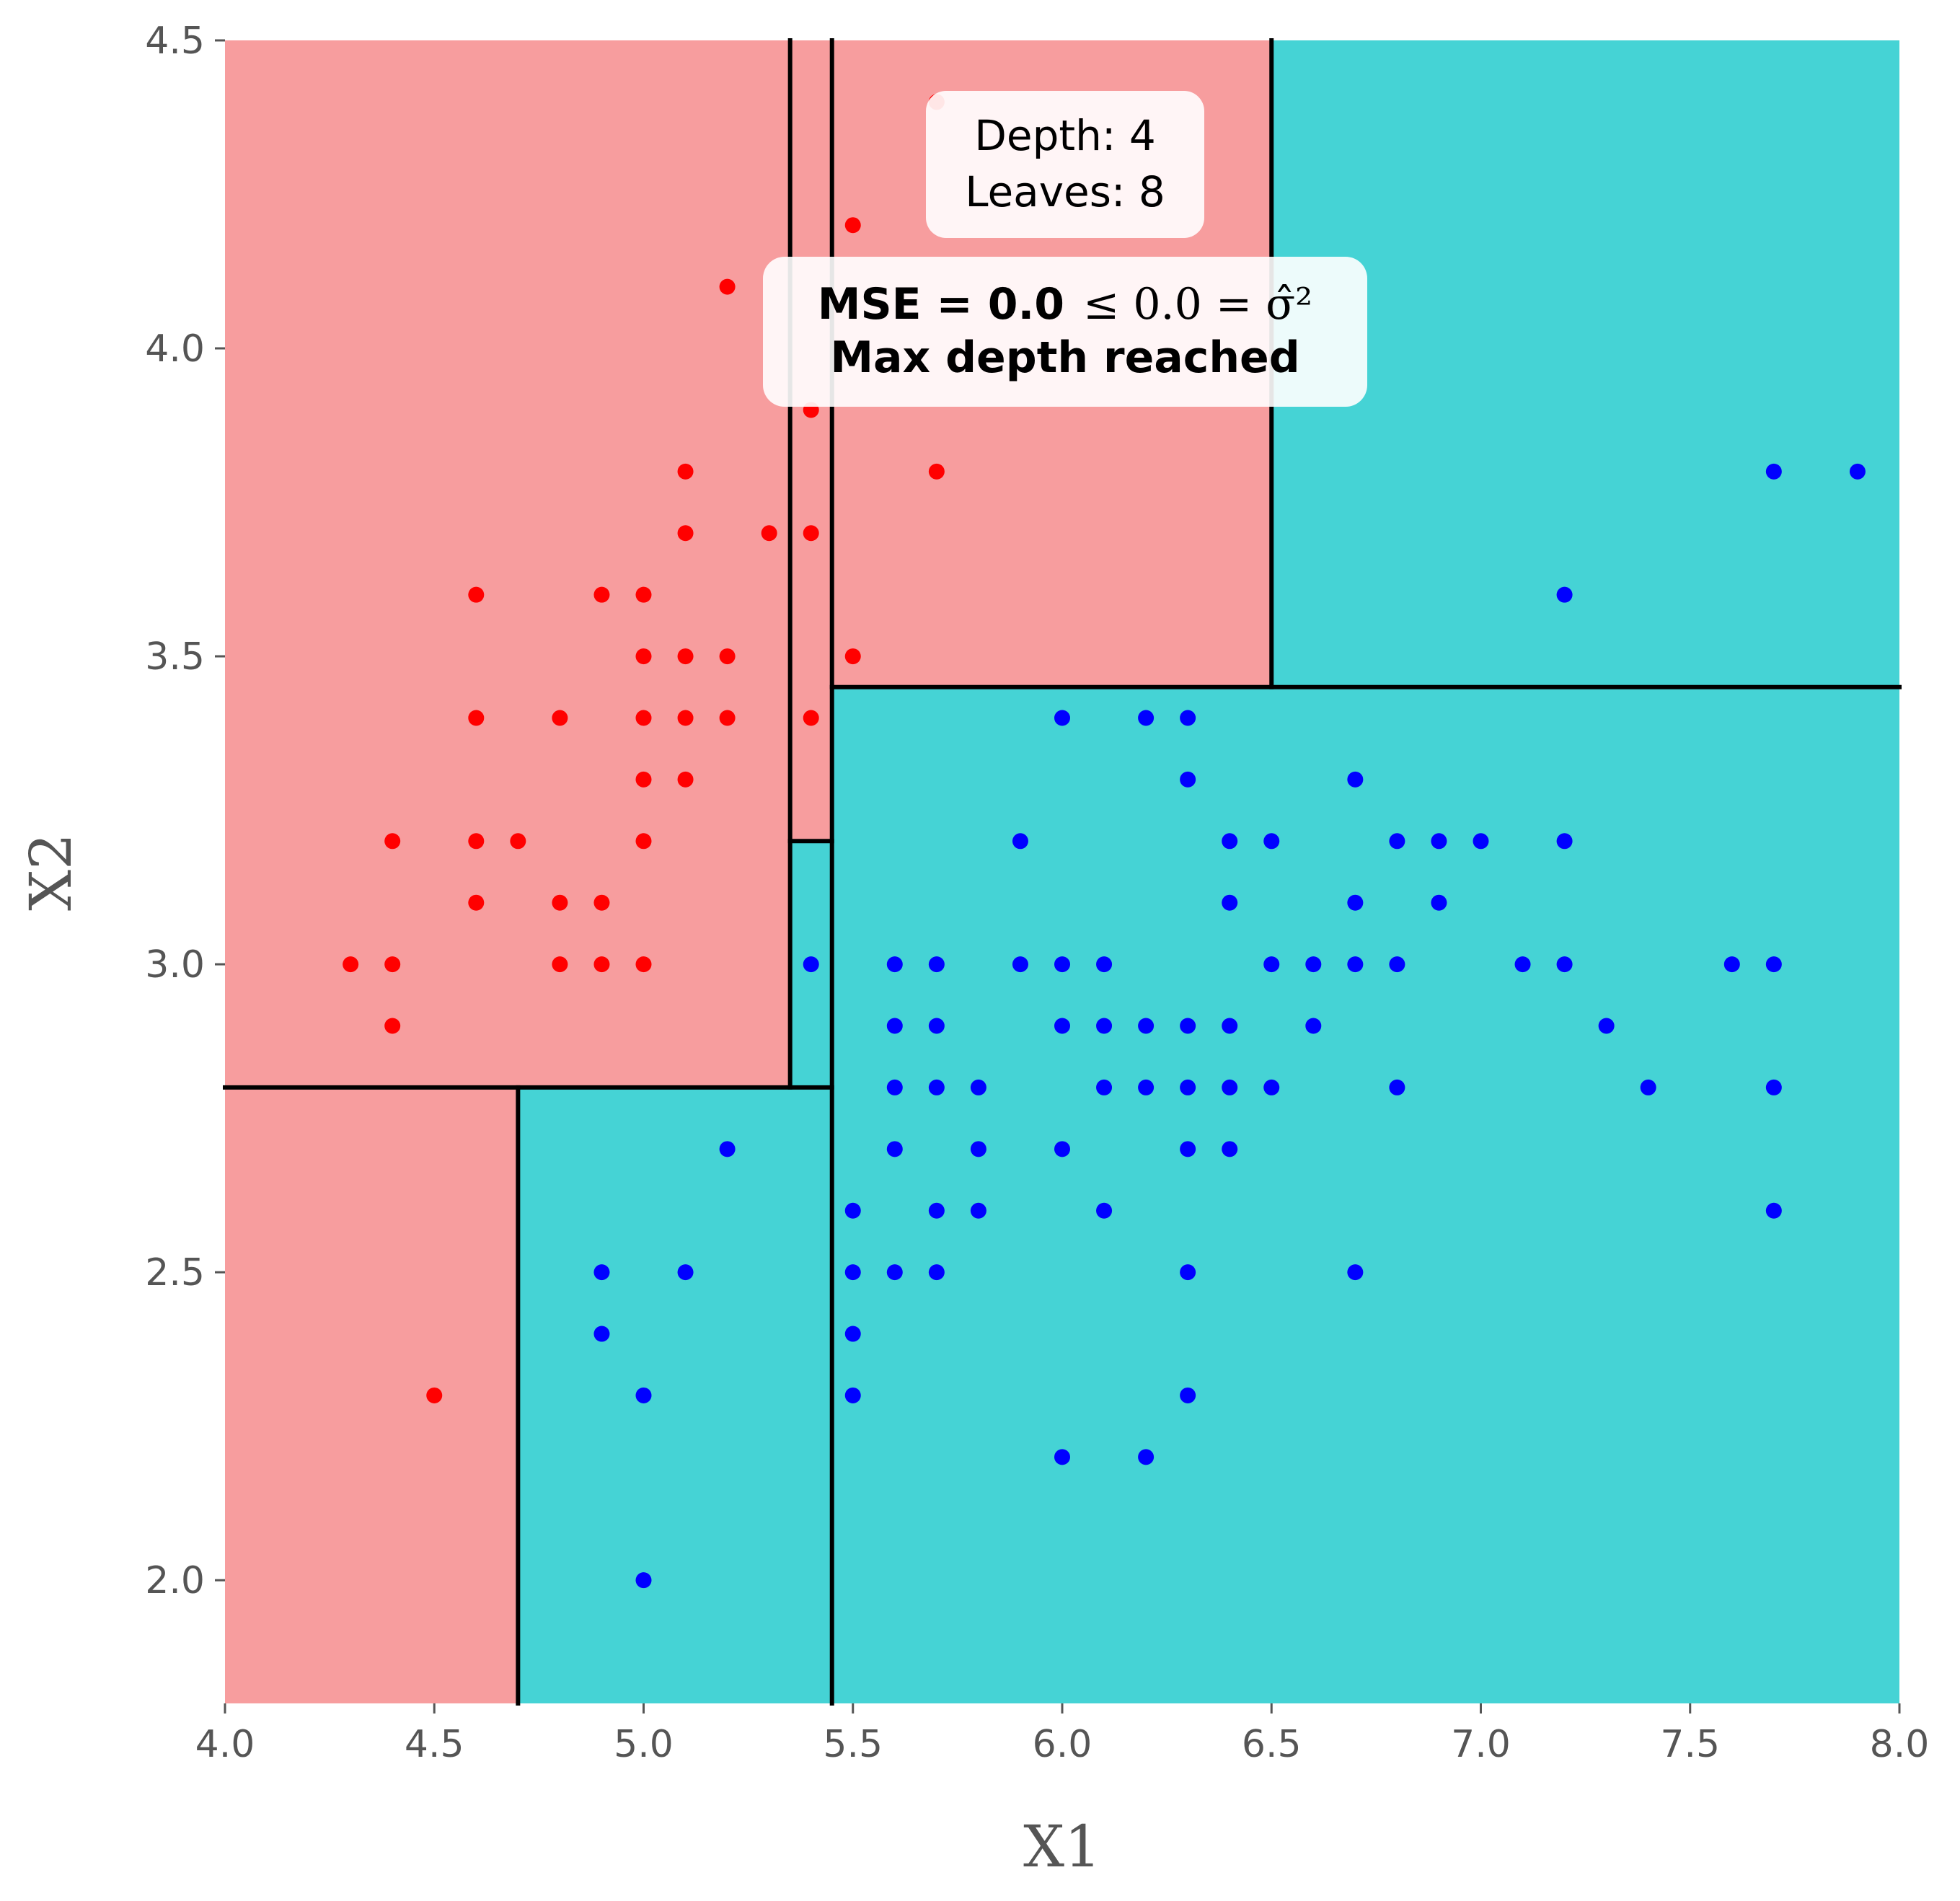  What do you see at coordinates (941, 304) in the screenshot?
I see `mse-value: MSE = 0.0` at bounding box center [941, 304].